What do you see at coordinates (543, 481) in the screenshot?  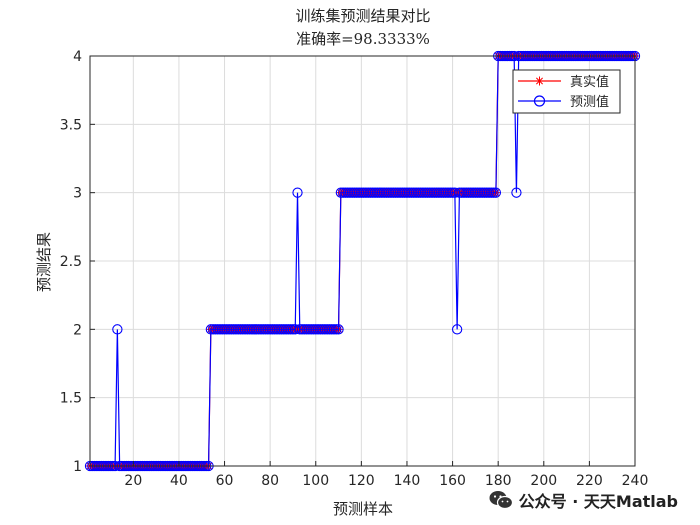 I see `x-tick-label: 200` at bounding box center [543, 481].